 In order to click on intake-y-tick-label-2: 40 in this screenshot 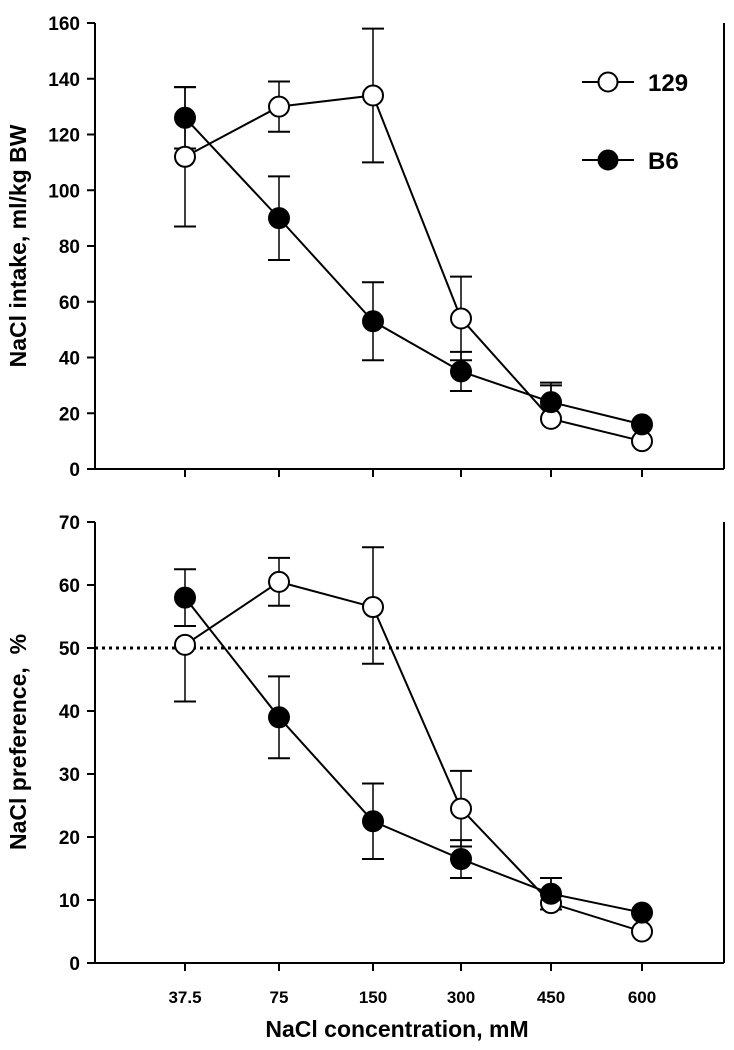, I will do `click(69, 359)`.